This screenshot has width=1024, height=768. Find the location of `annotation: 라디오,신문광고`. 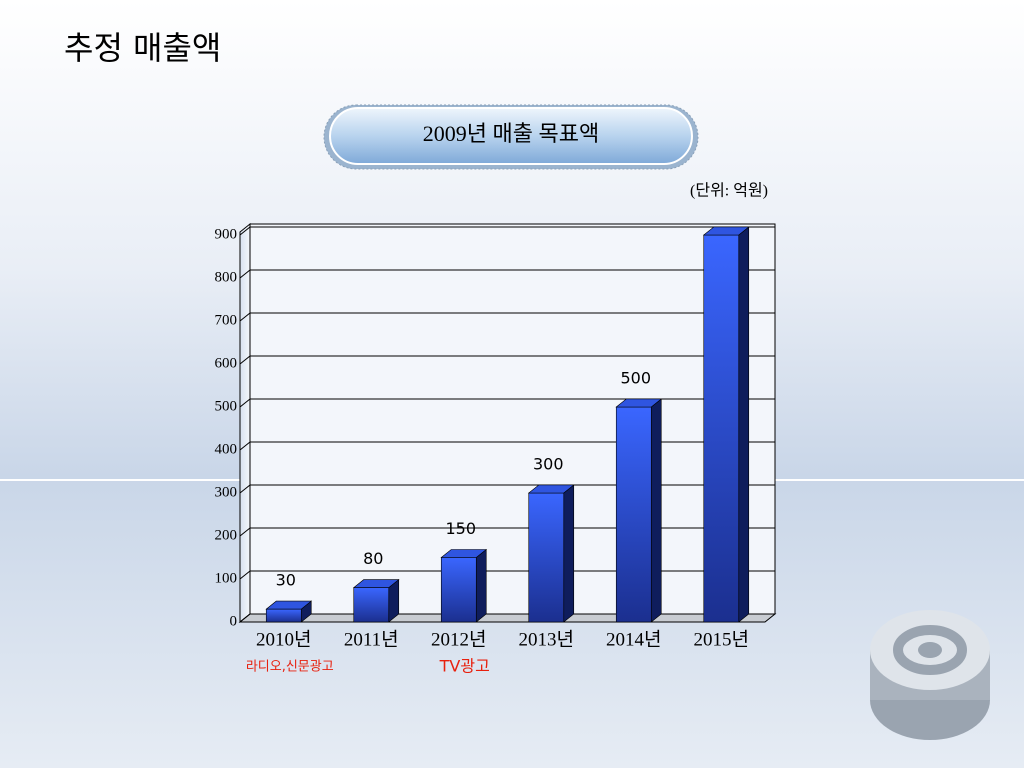

annotation: 라디오,신문광고 is located at coordinates (290, 667).